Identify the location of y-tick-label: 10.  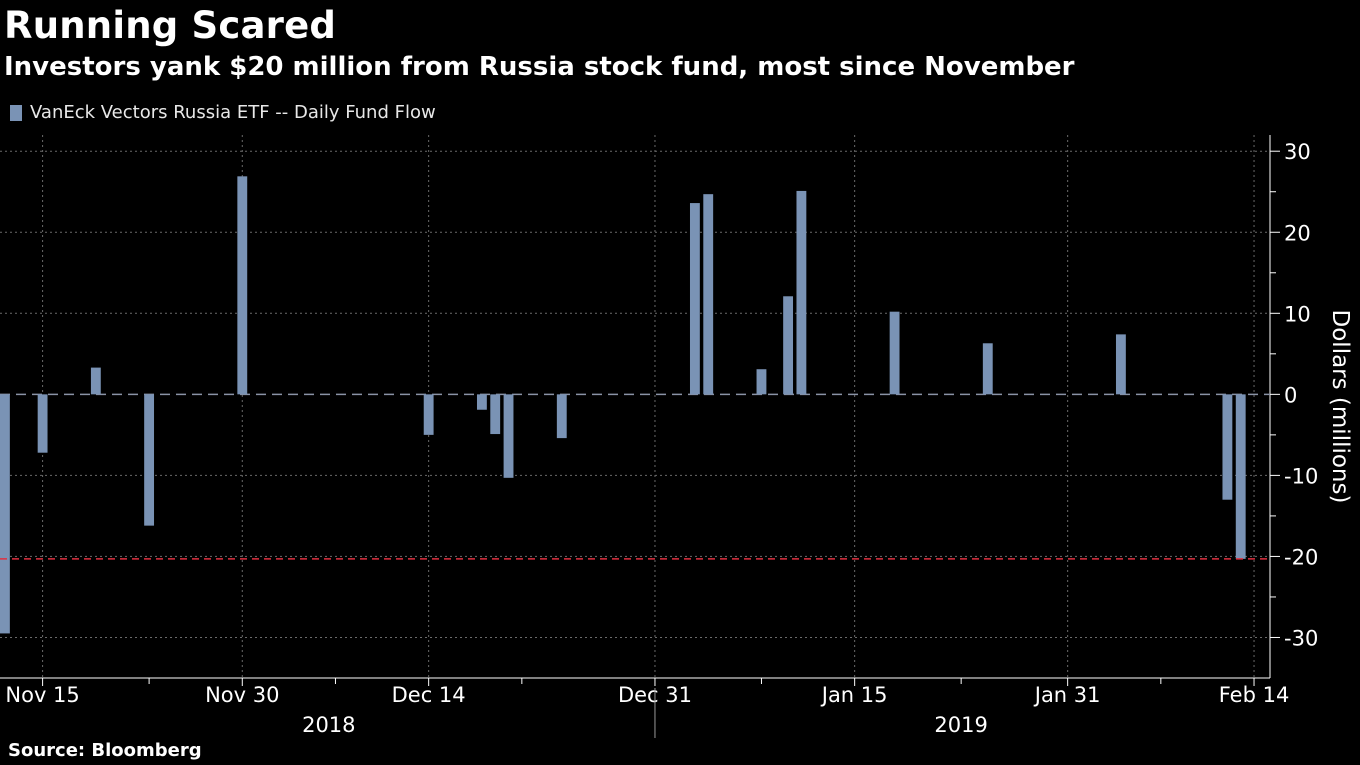
(1297, 314).